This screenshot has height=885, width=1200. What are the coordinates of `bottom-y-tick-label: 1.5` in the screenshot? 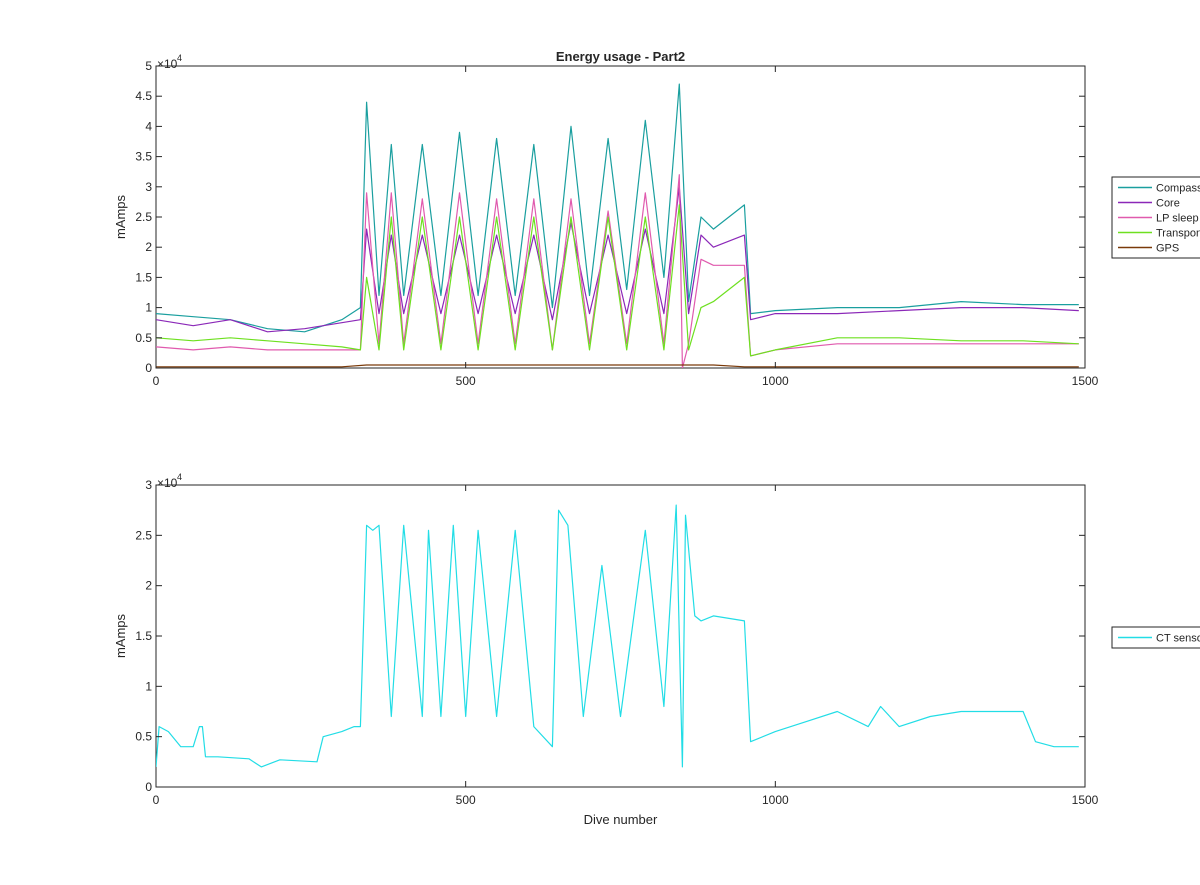 It's located at (143, 636).